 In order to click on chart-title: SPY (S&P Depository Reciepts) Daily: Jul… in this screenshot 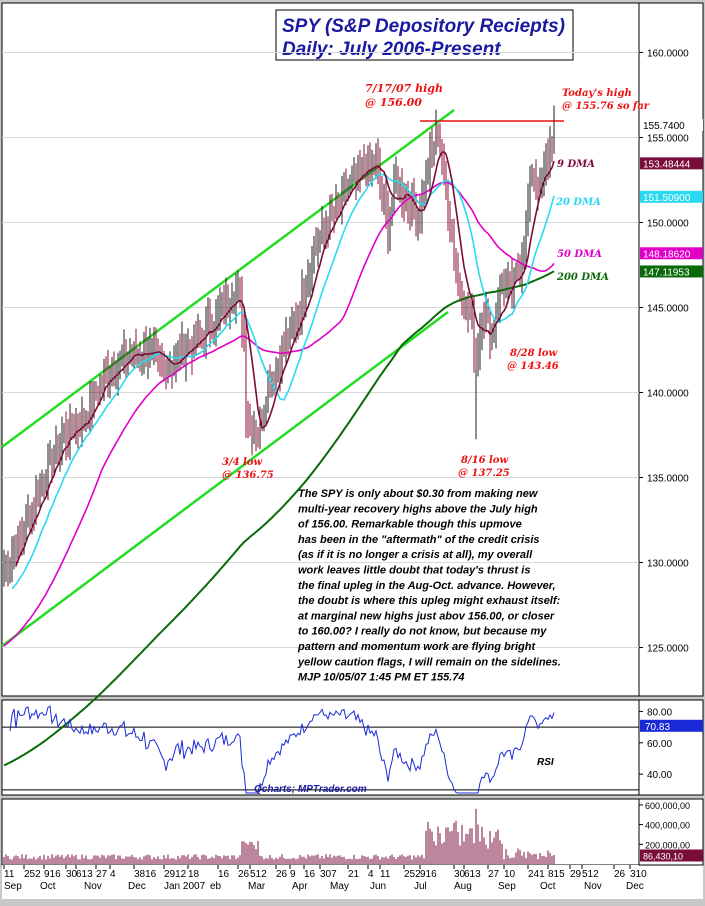, I will do `click(424, 35)`.